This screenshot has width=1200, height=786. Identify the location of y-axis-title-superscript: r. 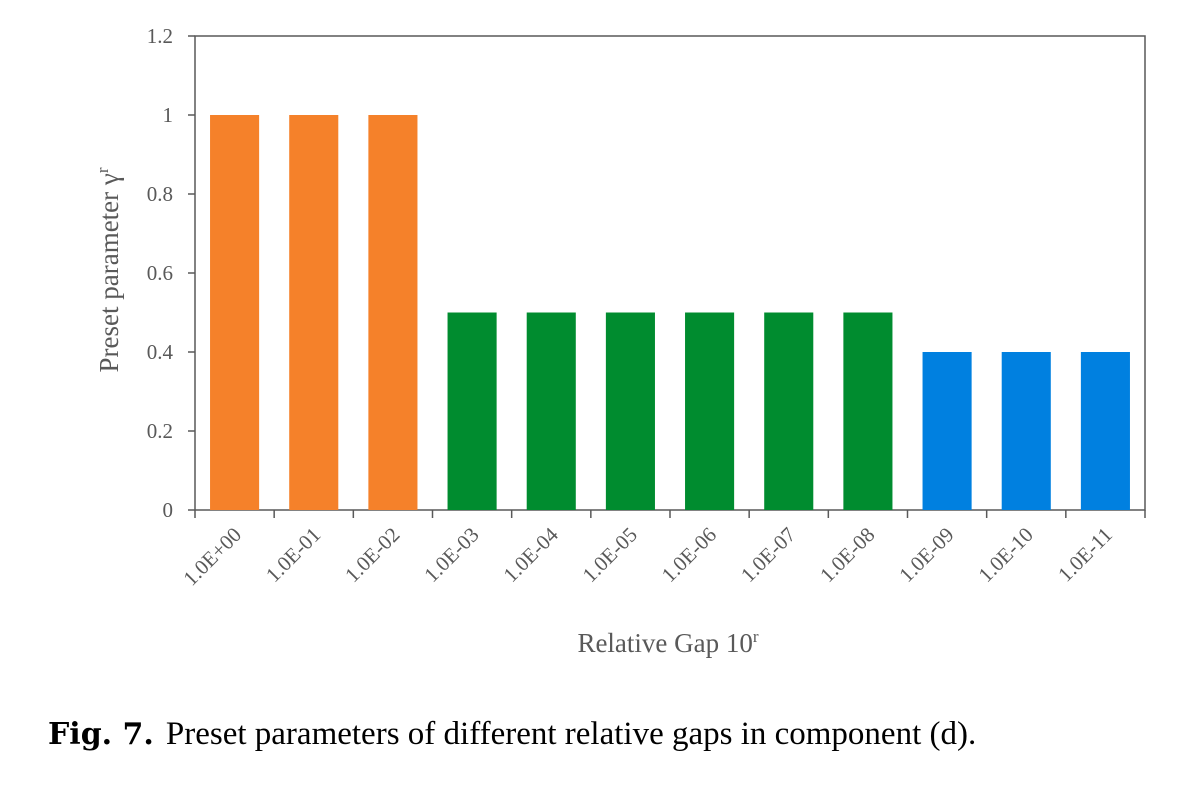
(102, 170).